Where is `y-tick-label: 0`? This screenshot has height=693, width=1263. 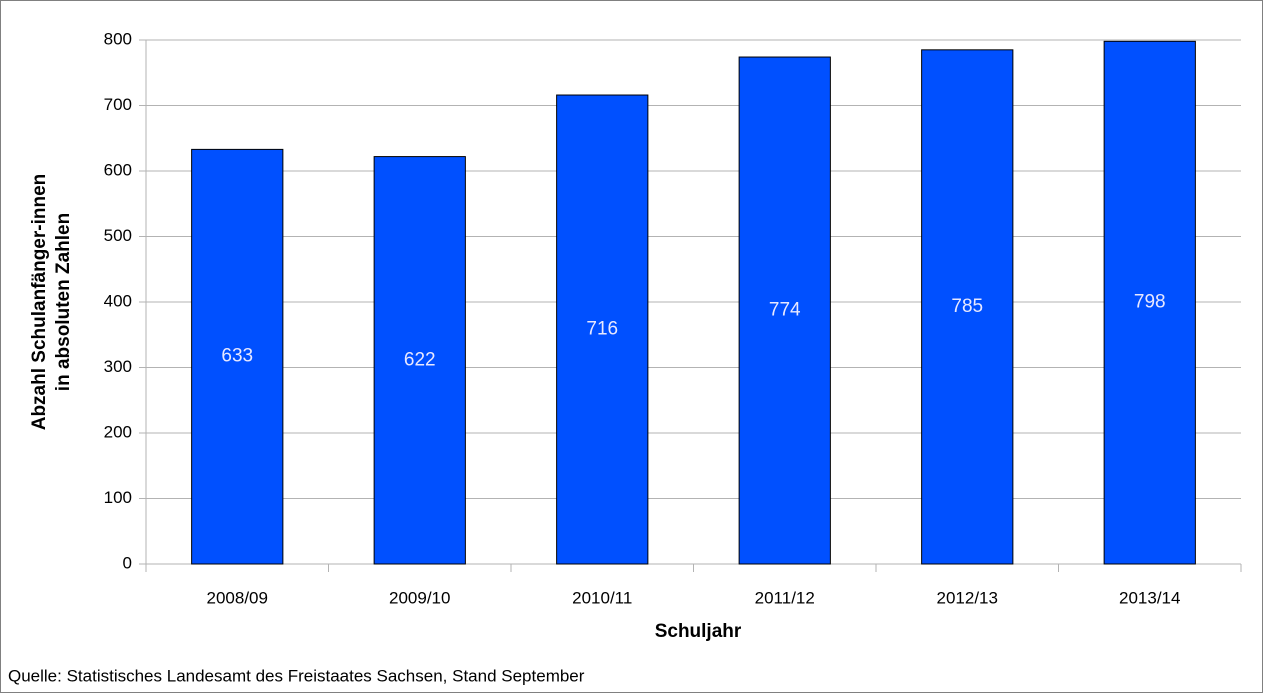
y-tick-label: 0 is located at coordinates (127, 562).